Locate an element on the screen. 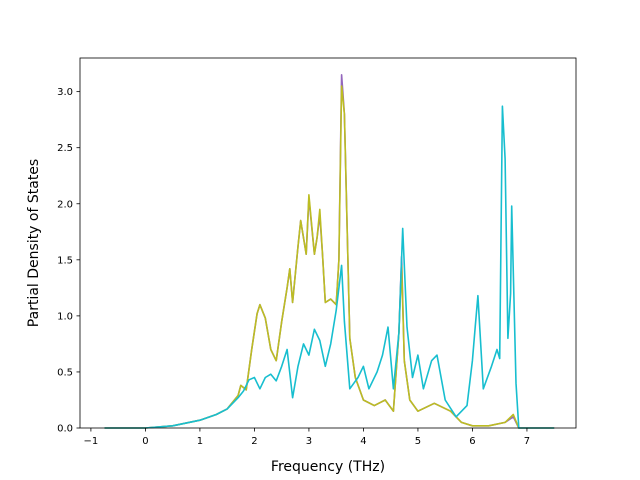 The height and width of the screenshot is (480, 640). y-tick-label: 1.5 is located at coordinates (65, 260).